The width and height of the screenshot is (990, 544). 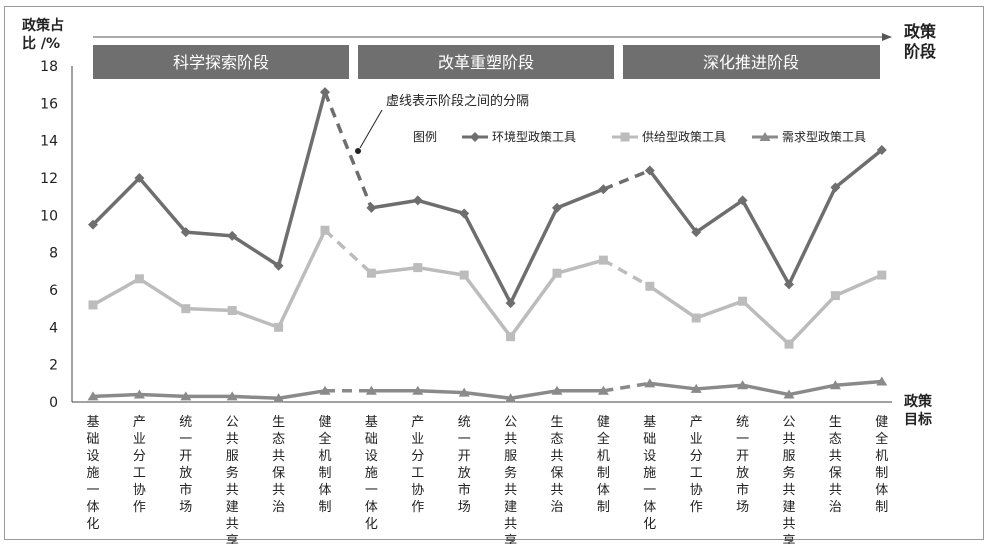 What do you see at coordinates (457, 101) in the screenshot?
I see `annotation-text: 虚线表示阶段之间的分隔` at bounding box center [457, 101].